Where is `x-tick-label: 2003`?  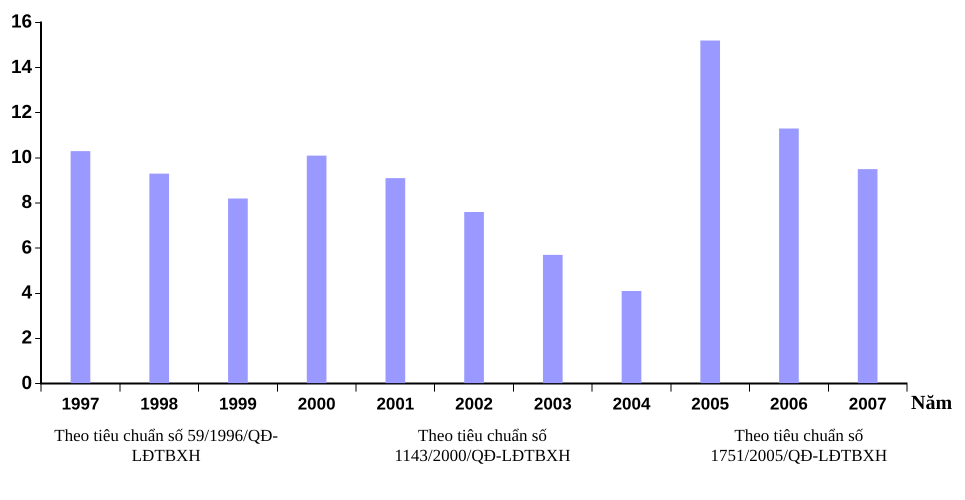 x-tick-label: 2003 is located at coordinates (553, 404).